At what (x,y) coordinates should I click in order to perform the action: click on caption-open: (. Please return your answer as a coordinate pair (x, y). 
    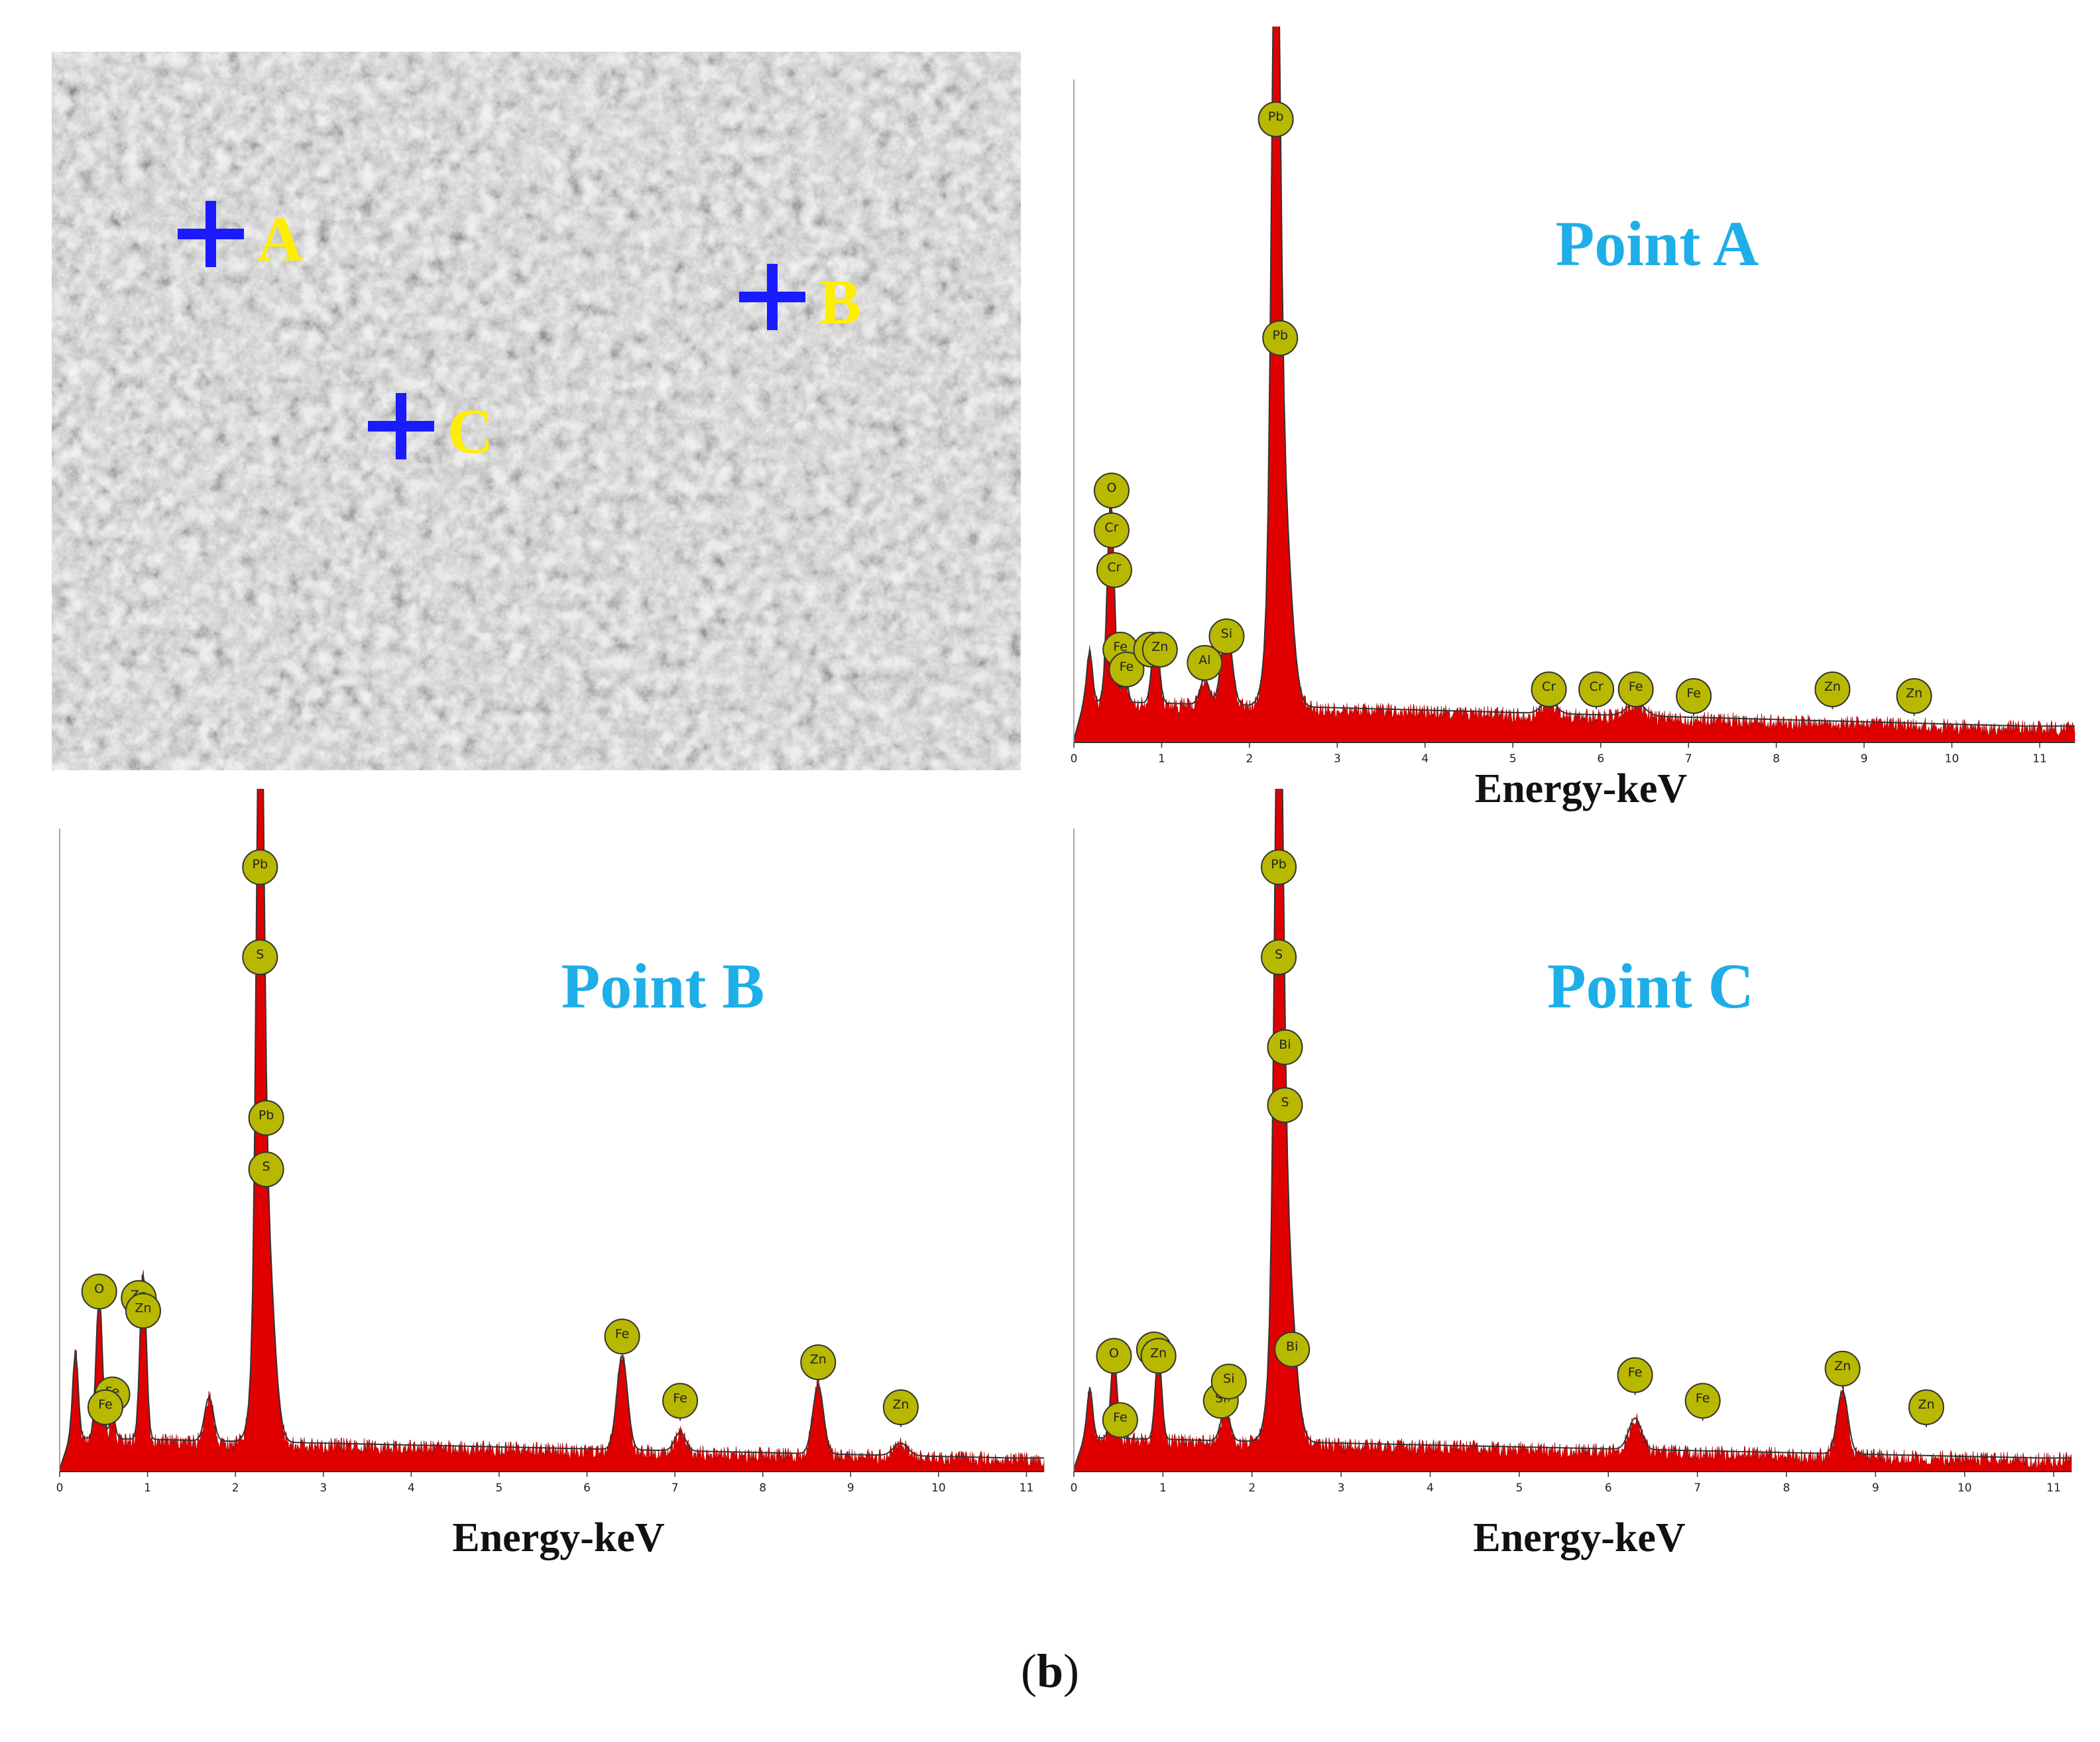
    Looking at the image, I should click on (1028, 1671).